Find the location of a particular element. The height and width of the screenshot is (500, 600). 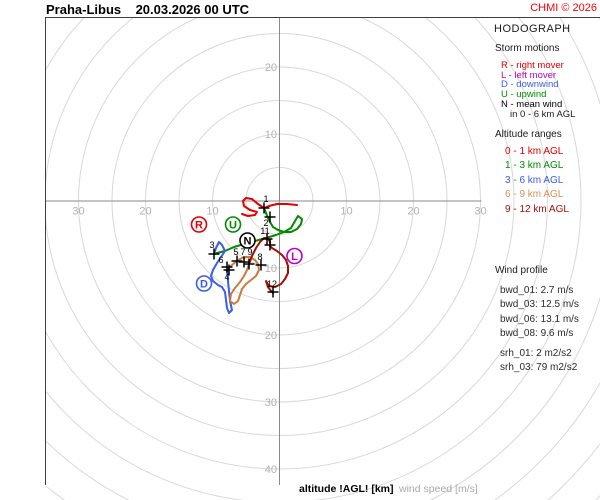

wind-trace-0-1-km-agl is located at coordinates (269, 207).